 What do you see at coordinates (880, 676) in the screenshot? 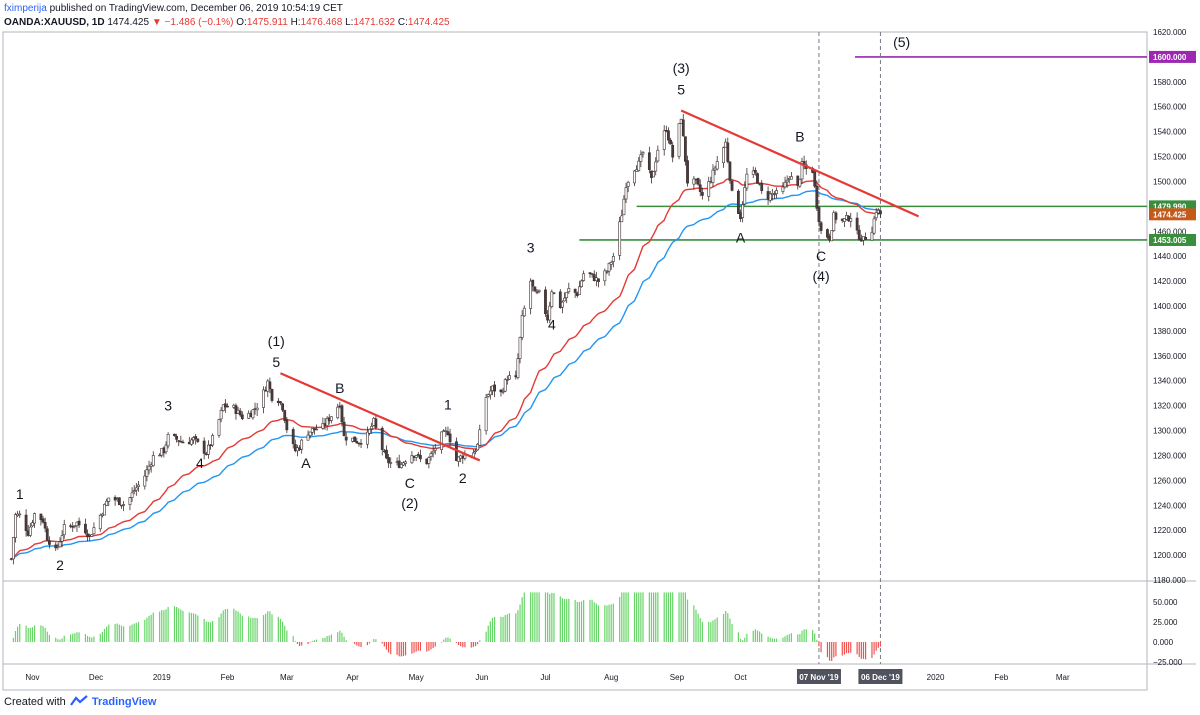
I see `time-marker-bg` at bounding box center [880, 676].